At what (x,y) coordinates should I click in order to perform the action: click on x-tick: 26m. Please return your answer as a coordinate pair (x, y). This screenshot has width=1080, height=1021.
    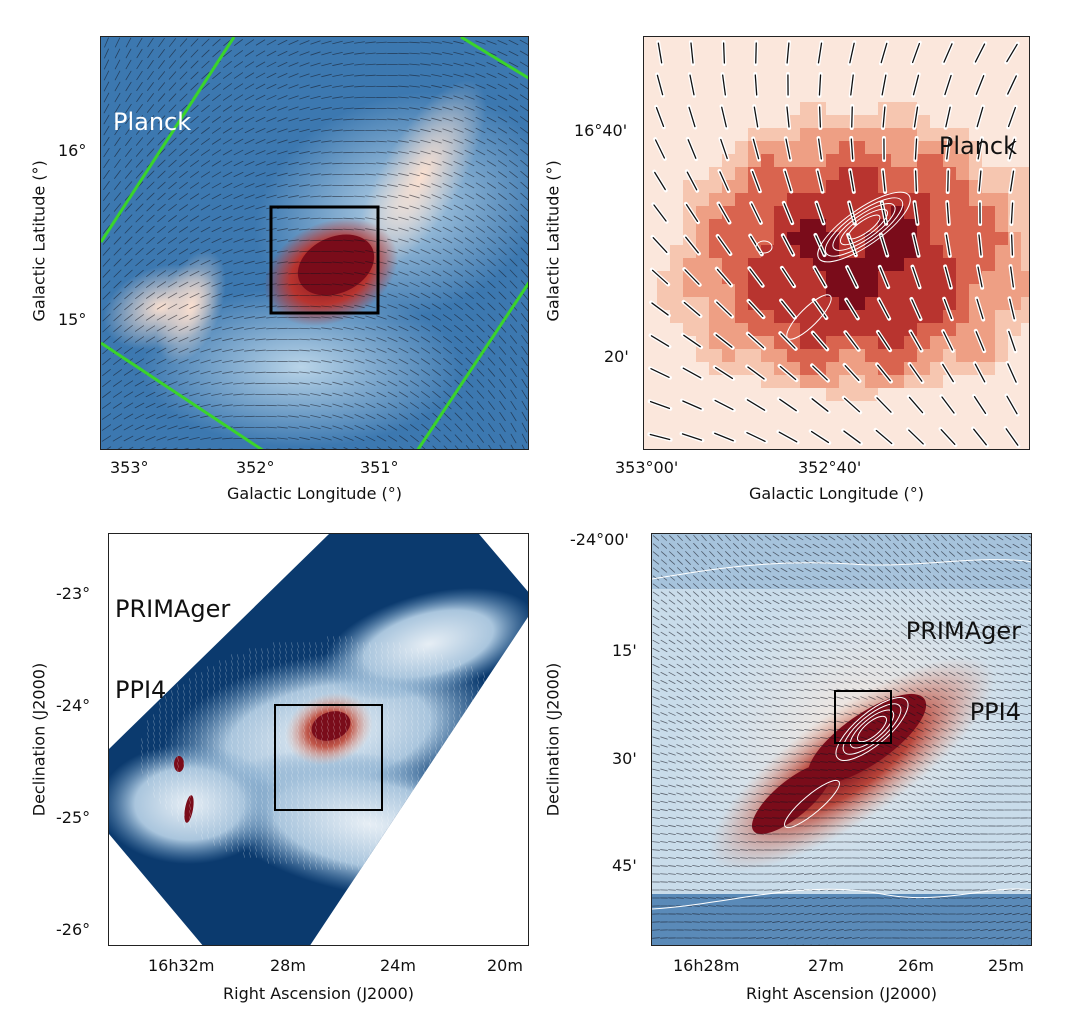
    Looking at the image, I should click on (916, 965).